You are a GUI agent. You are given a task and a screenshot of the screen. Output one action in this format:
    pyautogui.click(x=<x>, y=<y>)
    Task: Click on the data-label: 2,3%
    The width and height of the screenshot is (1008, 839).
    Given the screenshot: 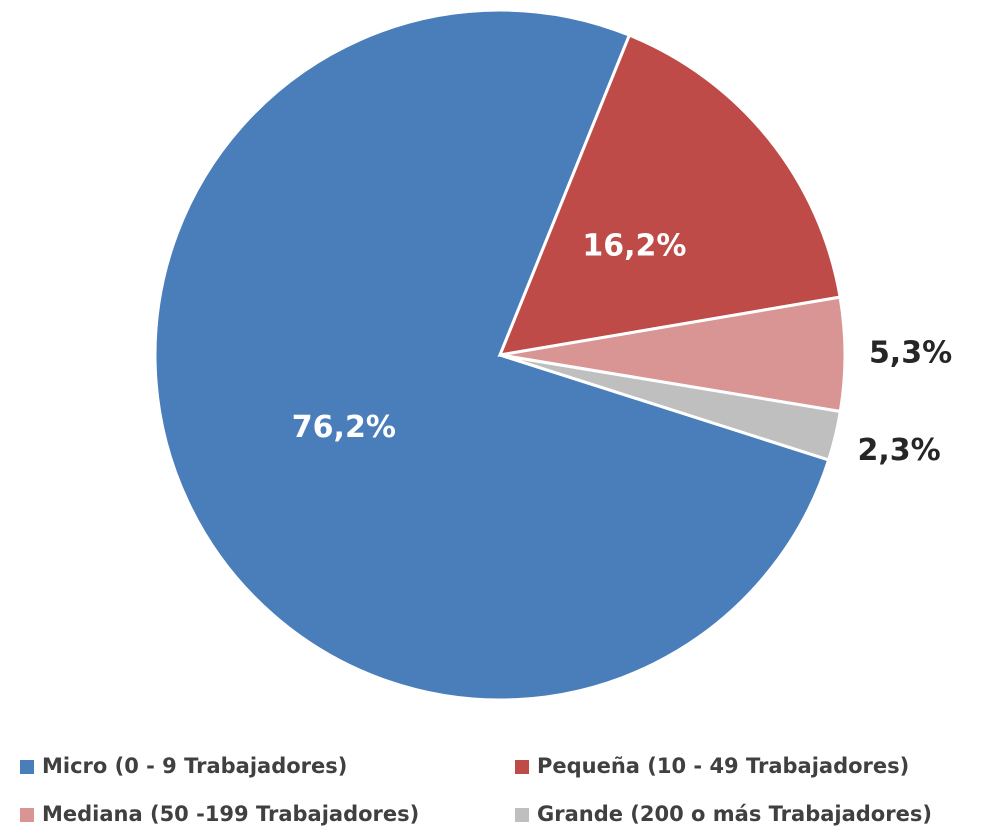 What is the action you would take?
    pyautogui.click(x=899, y=450)
    